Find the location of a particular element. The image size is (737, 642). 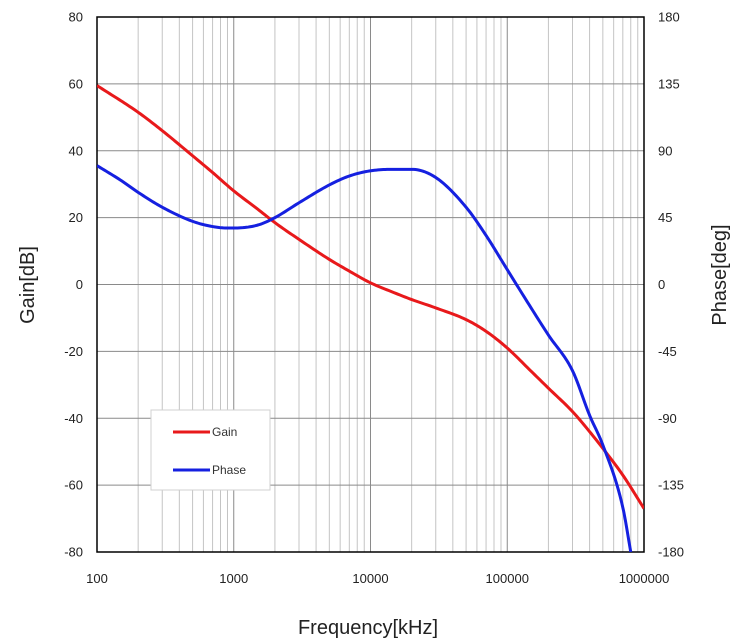

y-tick-label: -60 is located at coordinates (73, 485).